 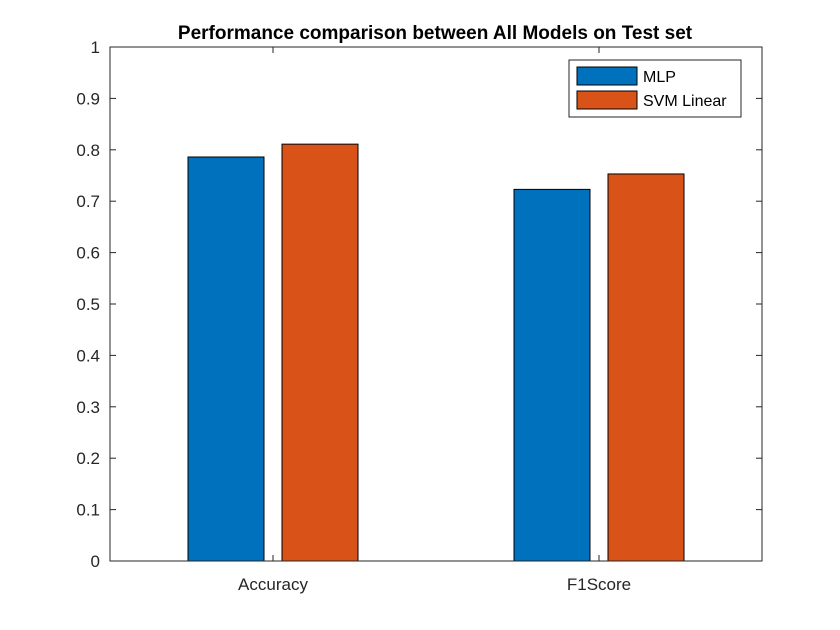 I want to click on y-tick-label: 0.2, so click(x=88, y=458).